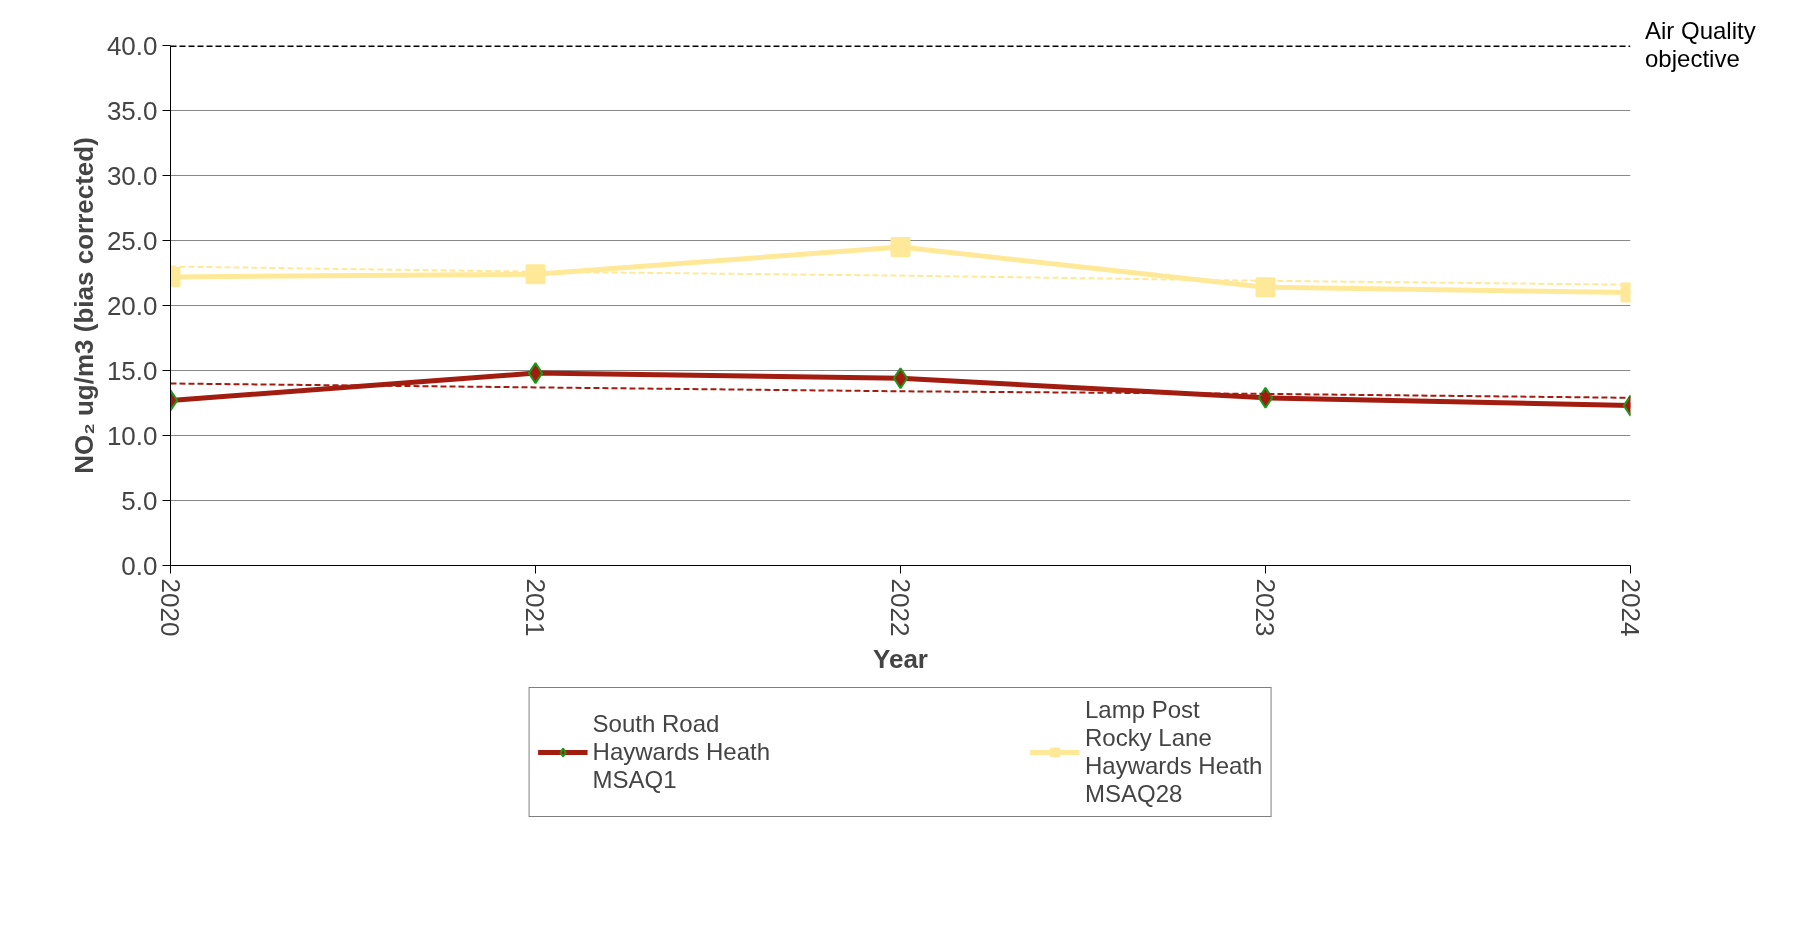 The height and width of the screenshot is (946, 1802). I want to click on ref-line-label: Air Quality objective, so click(1700, 45).